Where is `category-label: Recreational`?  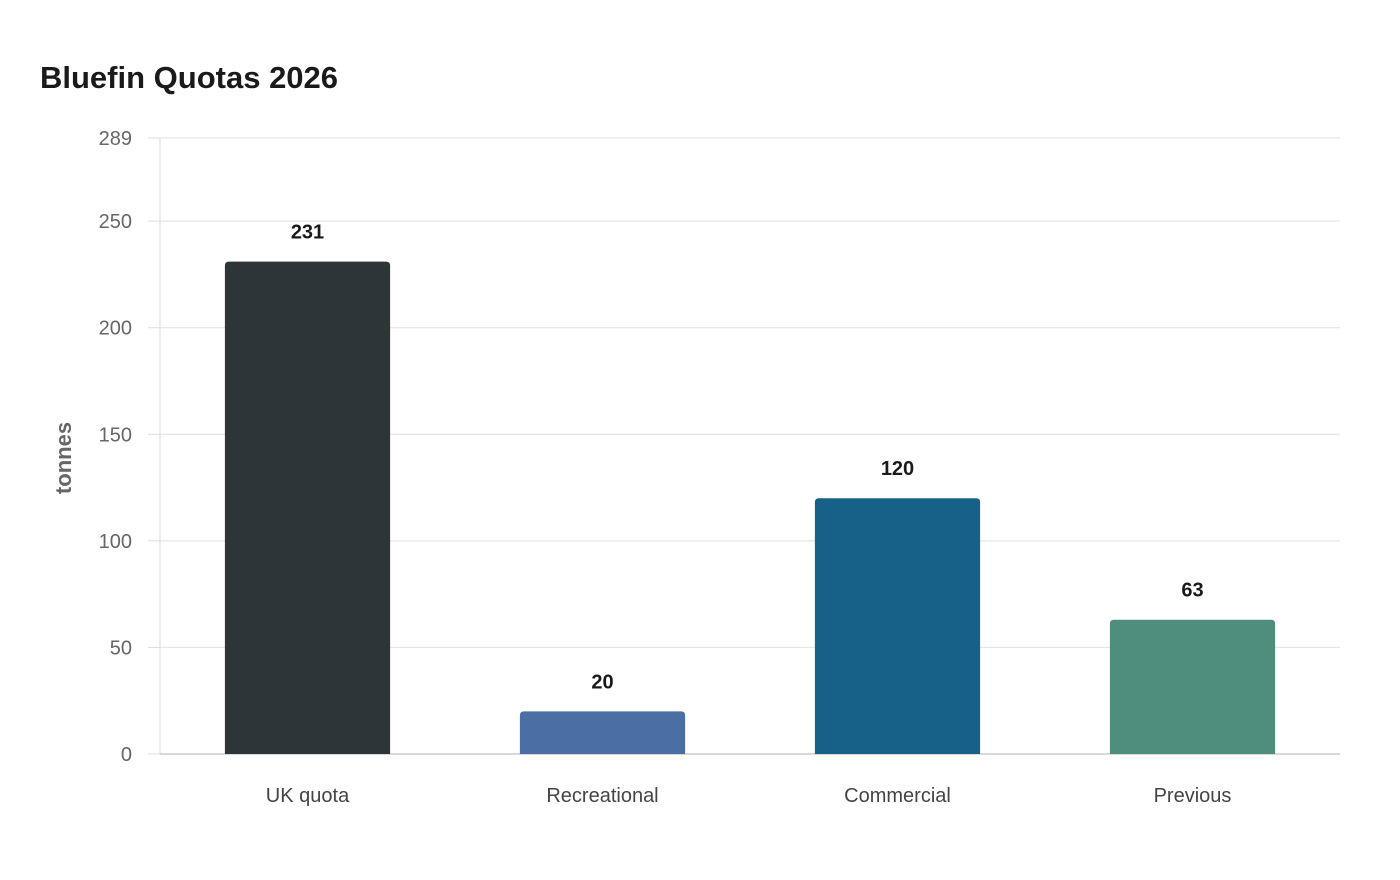 category-label: Recreational is located at coordinates (602, 796).